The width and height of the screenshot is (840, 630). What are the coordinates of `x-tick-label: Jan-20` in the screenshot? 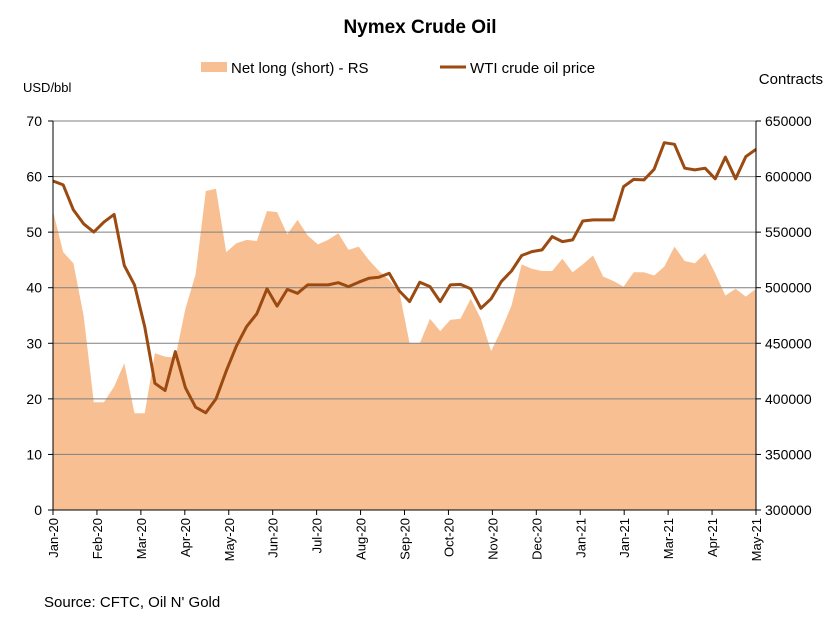 It's located at (53, 538).